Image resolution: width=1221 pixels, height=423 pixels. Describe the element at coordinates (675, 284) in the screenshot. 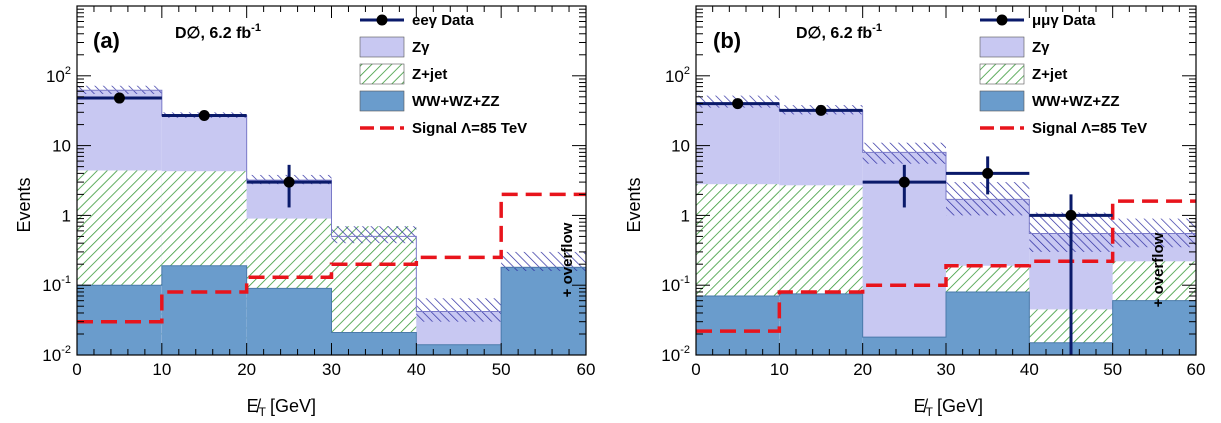

I see `panel-b-y-tick-label: 10⁻¹` at that location.